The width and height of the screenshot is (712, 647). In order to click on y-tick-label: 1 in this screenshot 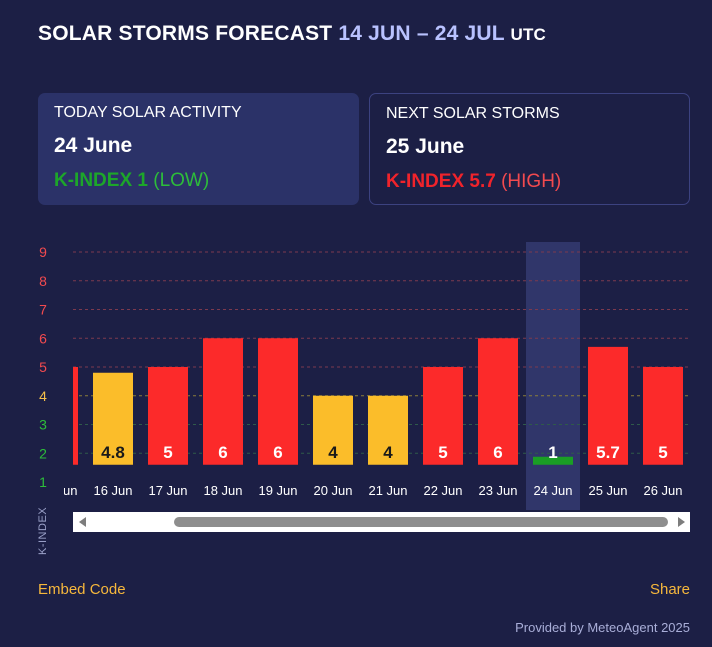, I will do `click(43, 482)`.